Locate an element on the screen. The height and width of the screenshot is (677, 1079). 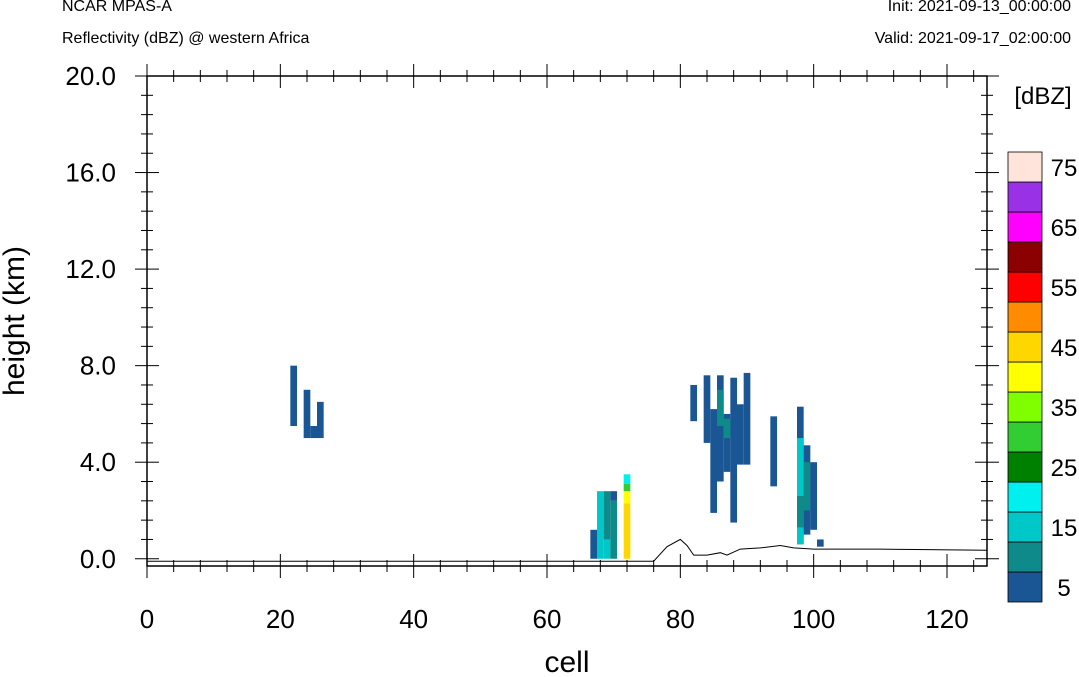
colorbar-label: 5 is located at coordinates (1063, 588).